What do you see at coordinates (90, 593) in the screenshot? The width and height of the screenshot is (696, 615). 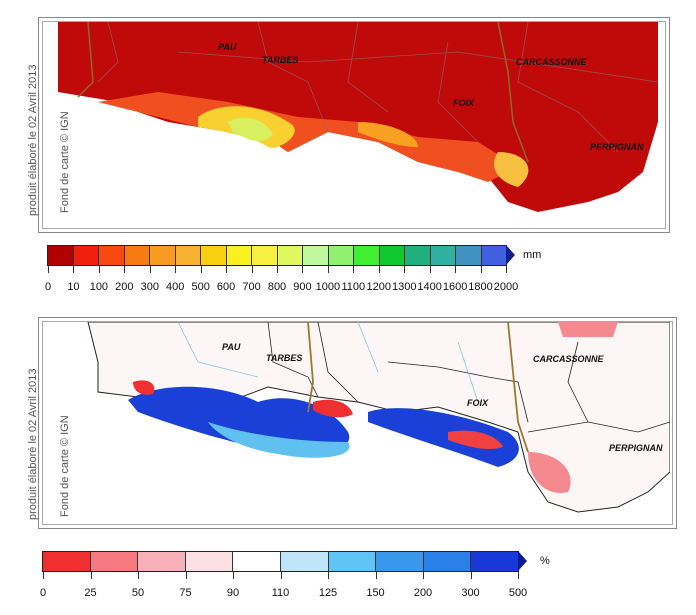 I see `colorbar-tick-label: 25` at bounding box center [90, 593].